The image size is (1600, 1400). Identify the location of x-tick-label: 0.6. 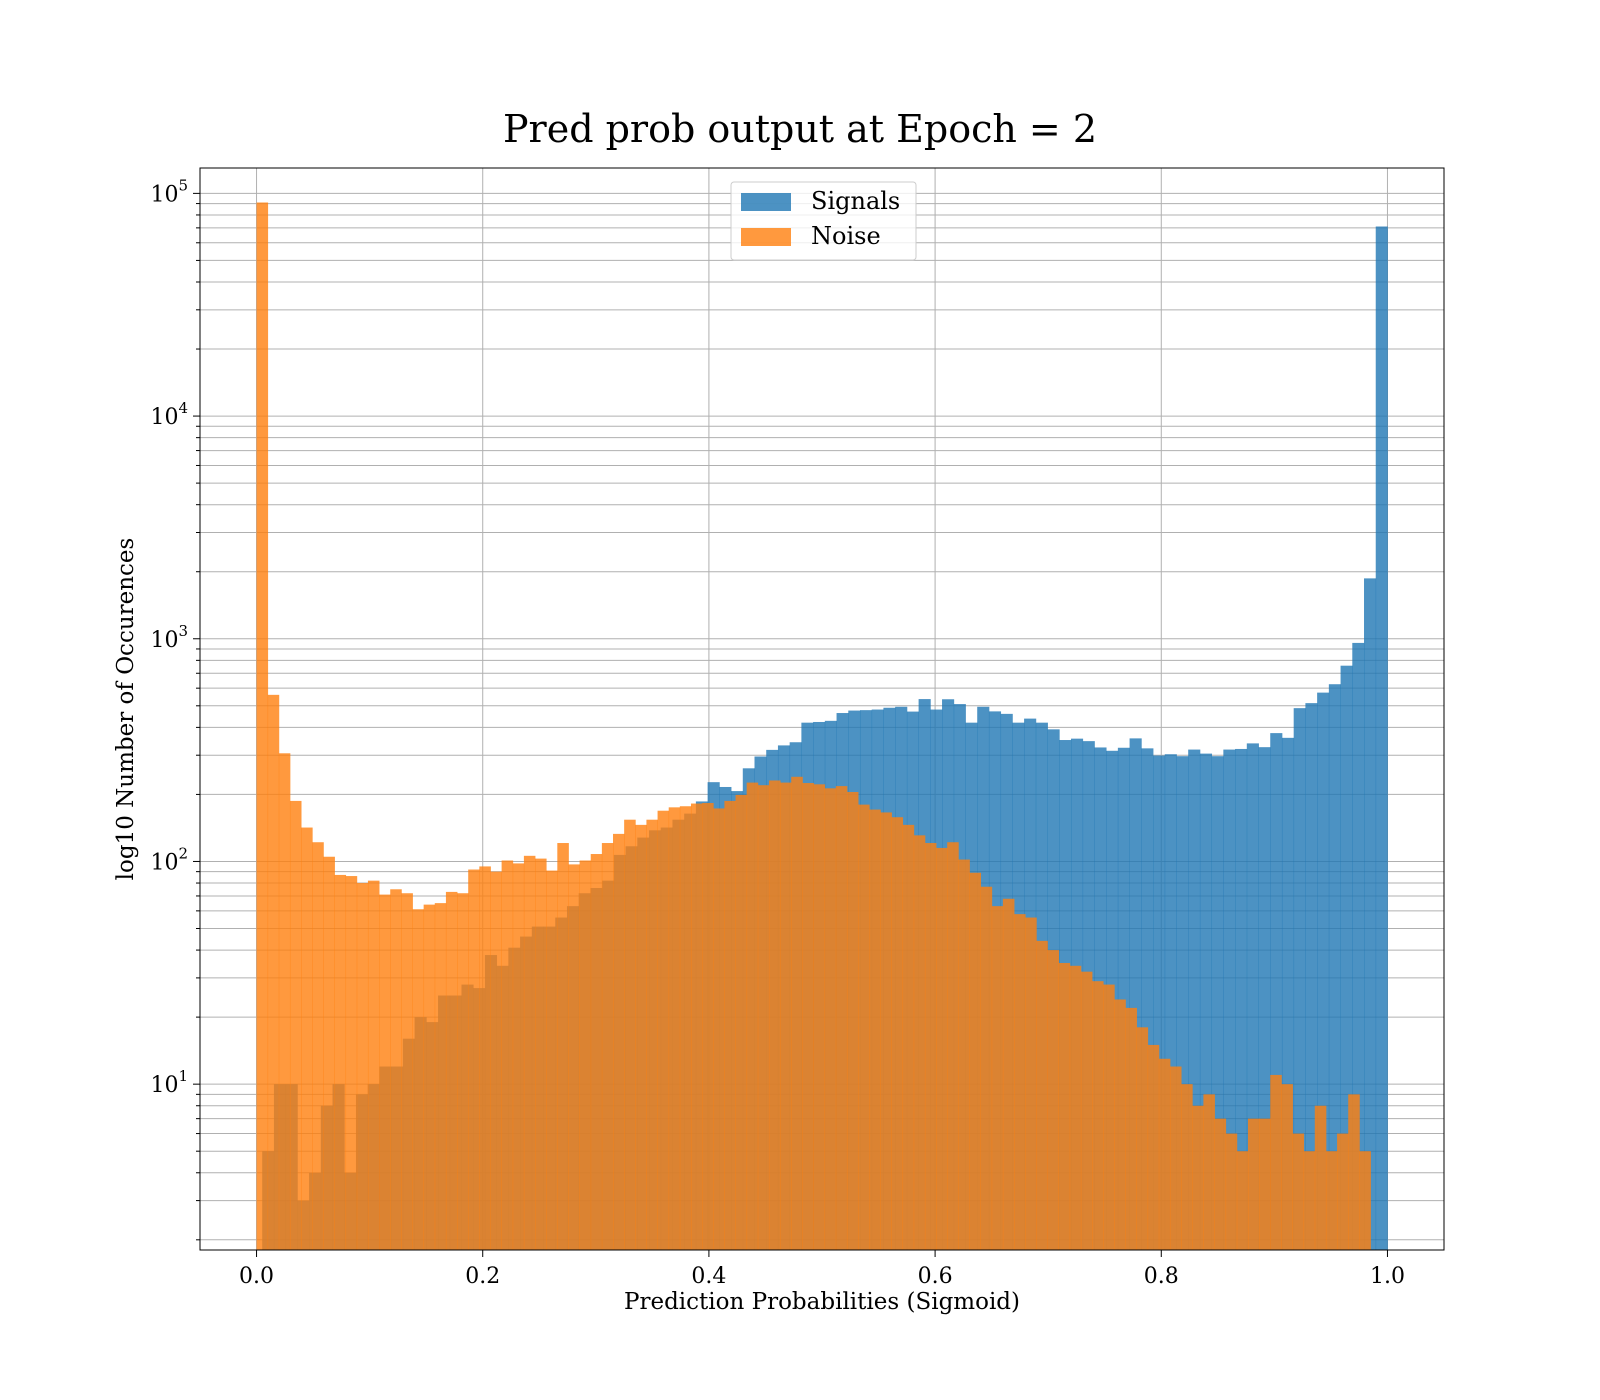
(935, 1276).